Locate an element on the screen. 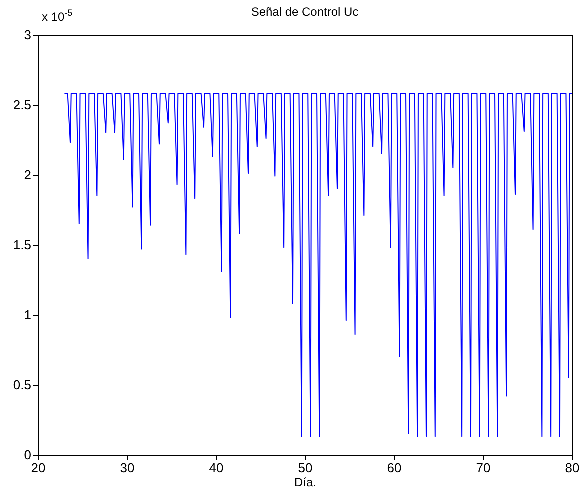 This screenshot has width=582, height=501. x-tick-label: 60 is located at coordinates (394, 468).